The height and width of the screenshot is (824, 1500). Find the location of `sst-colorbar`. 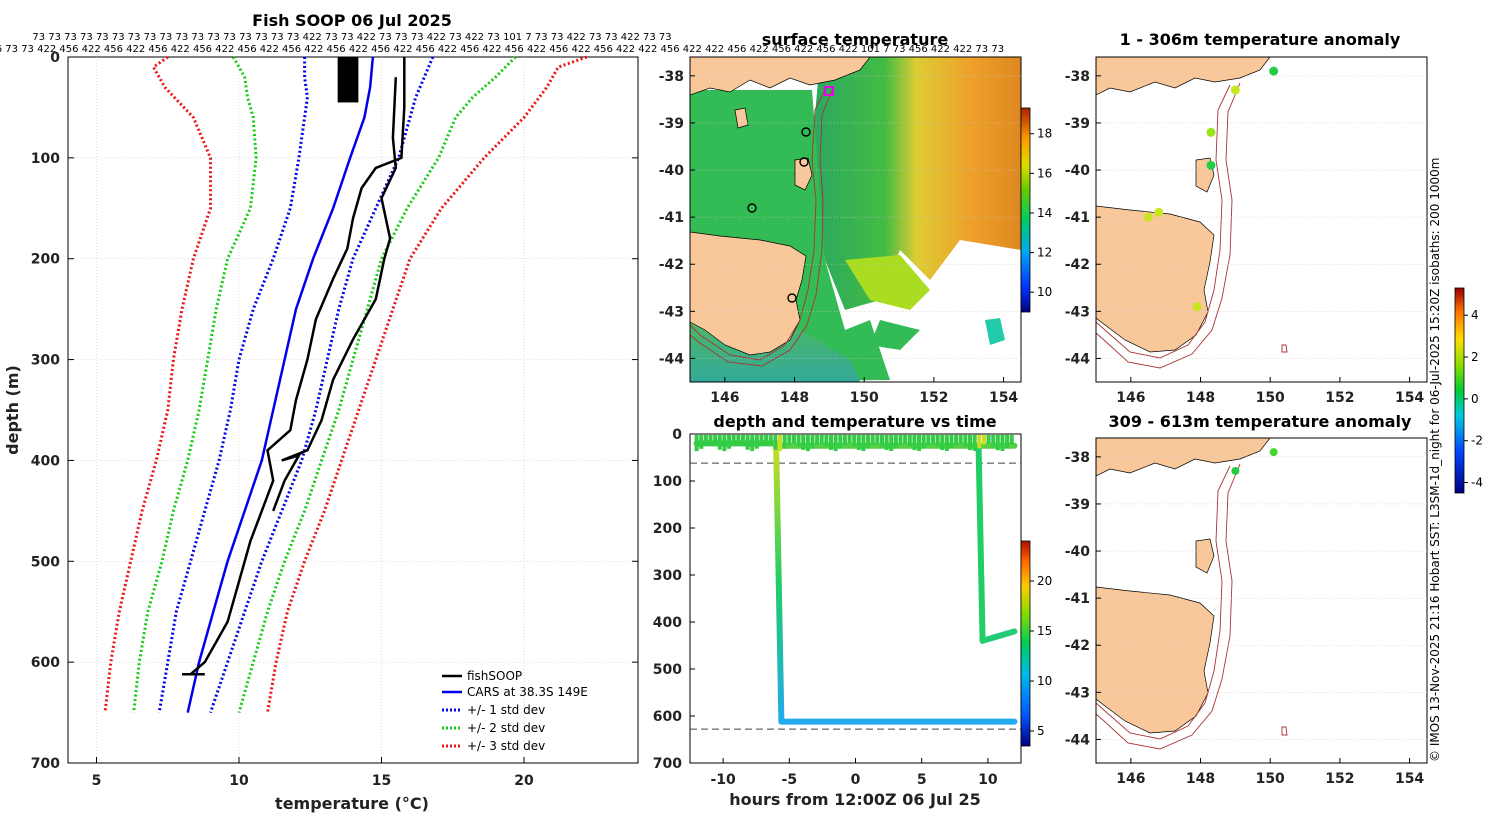

sst-colorbar is located at coordinates (1025, 210).